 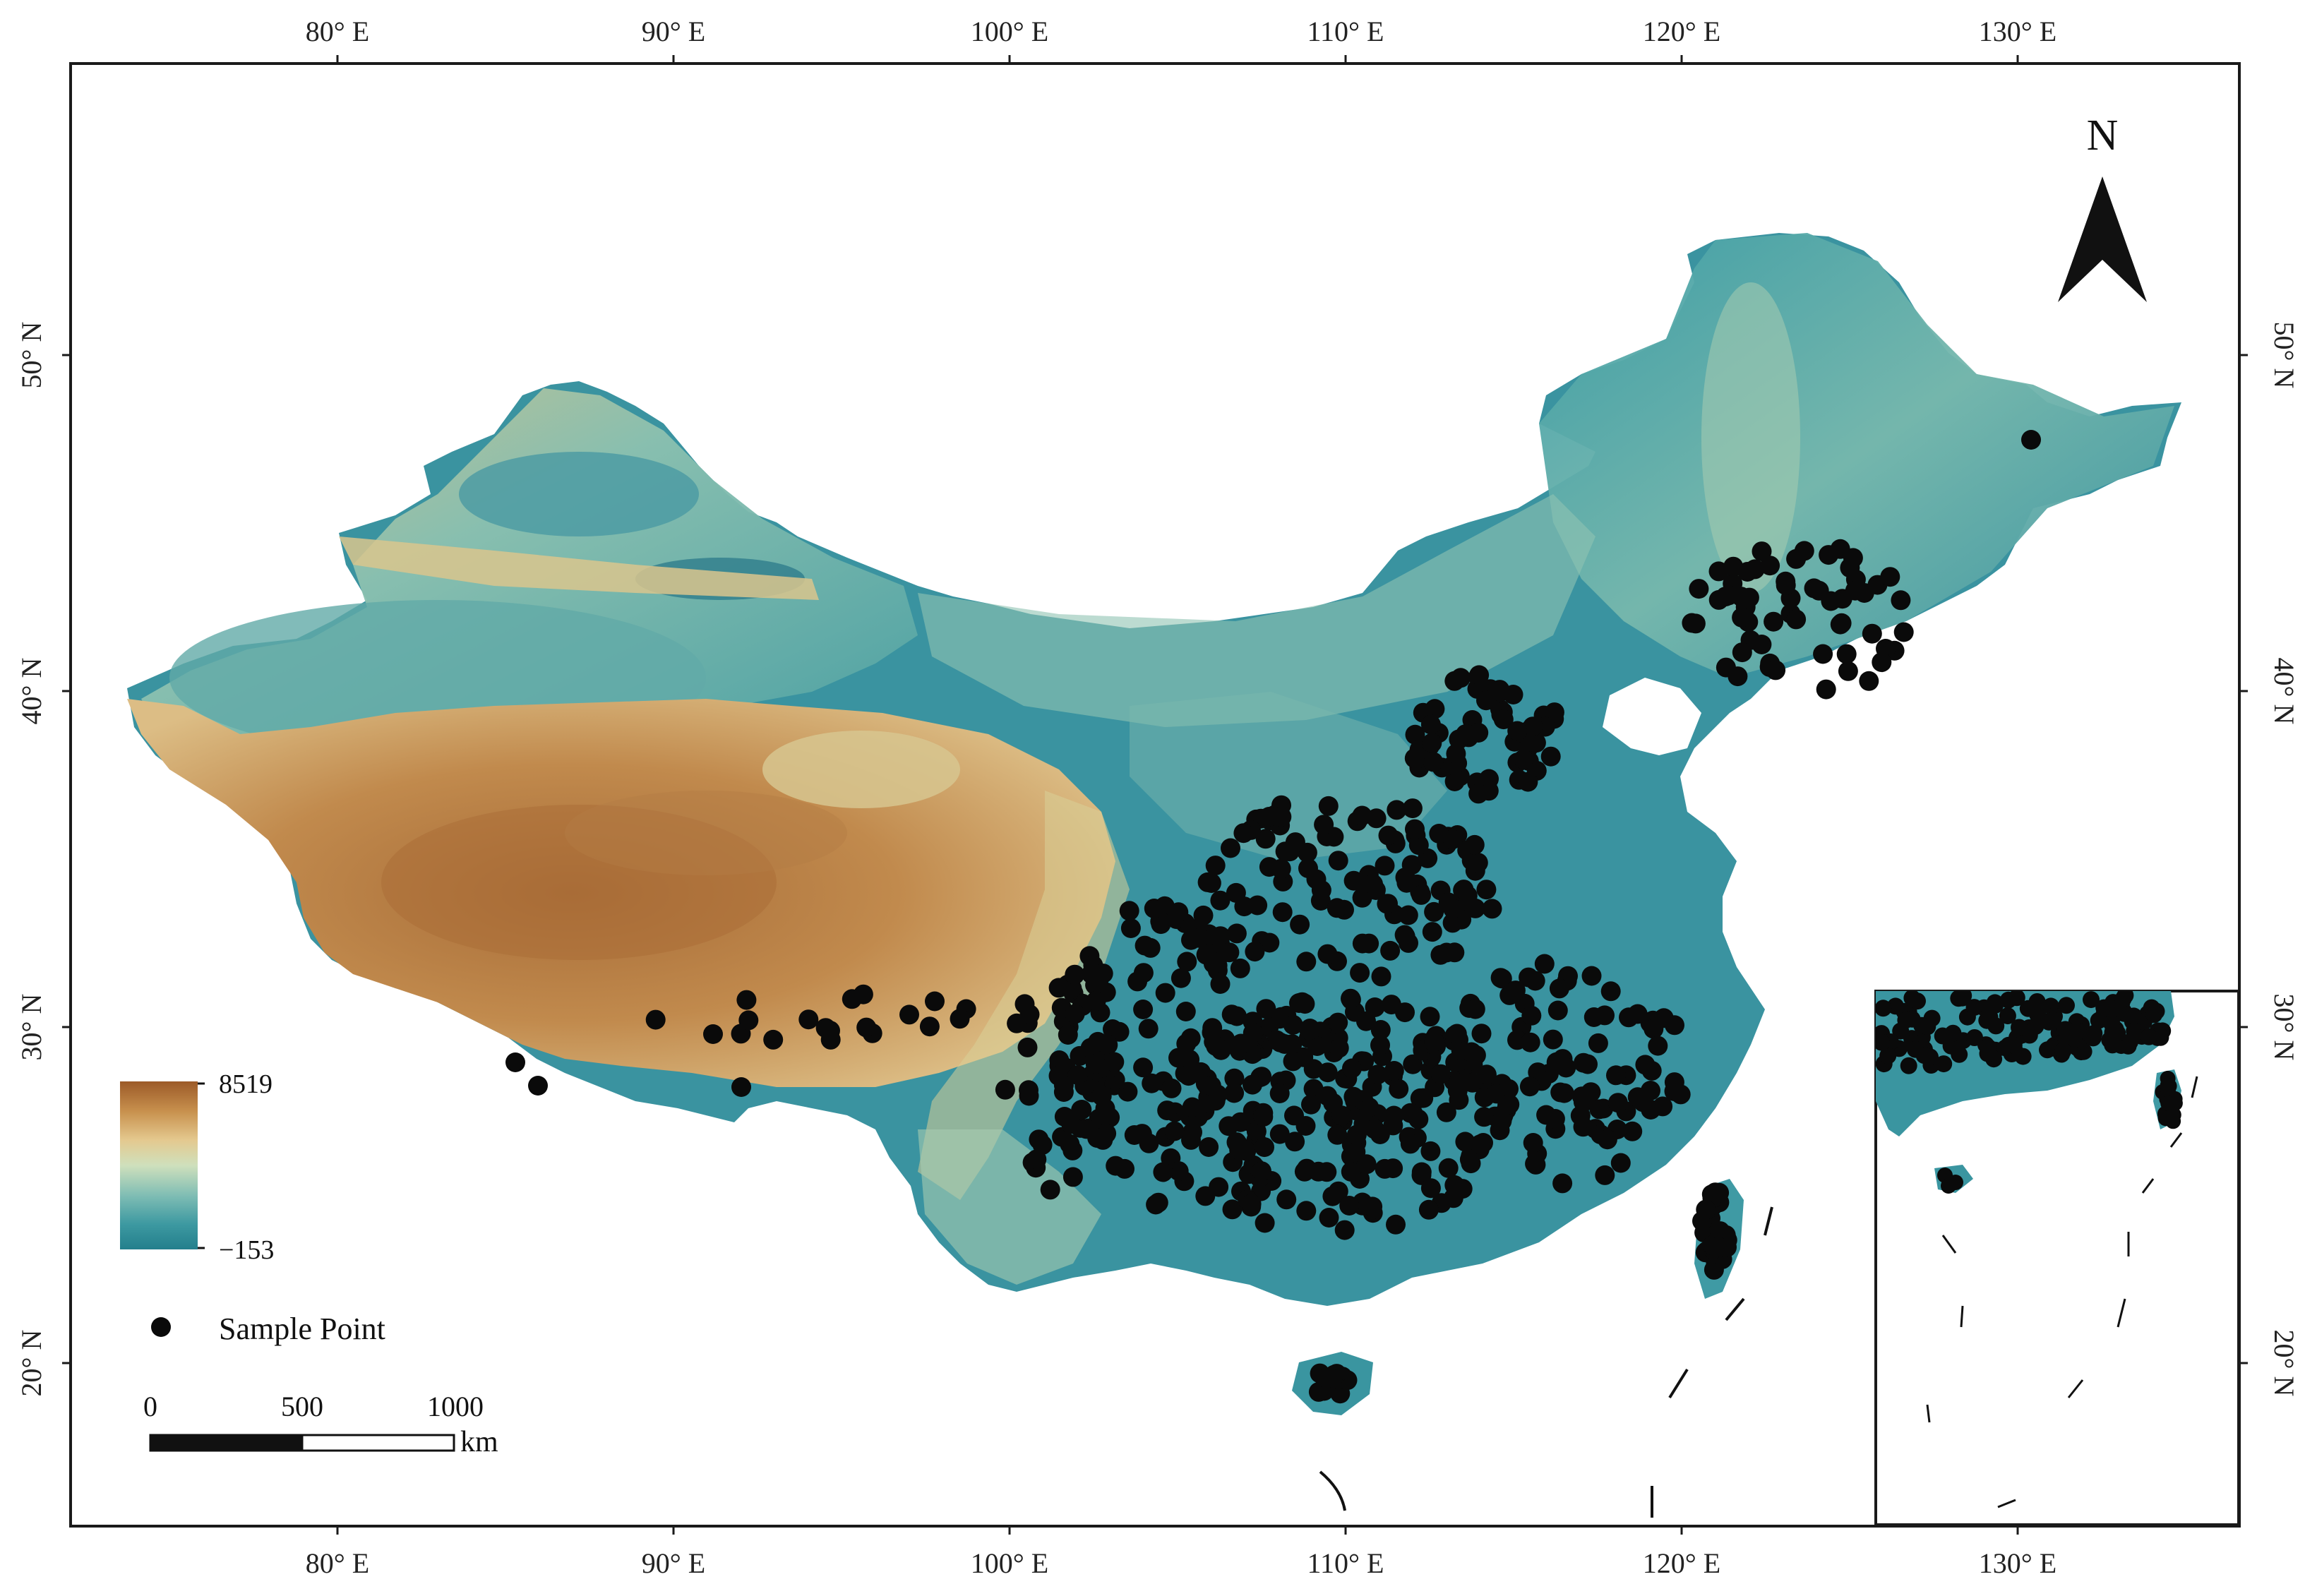 What do you see at coordinates (337, 1563) in the screenshot?
I see `lon-tick-label-bottom: 80° E` at bounding box center [337, 1563].